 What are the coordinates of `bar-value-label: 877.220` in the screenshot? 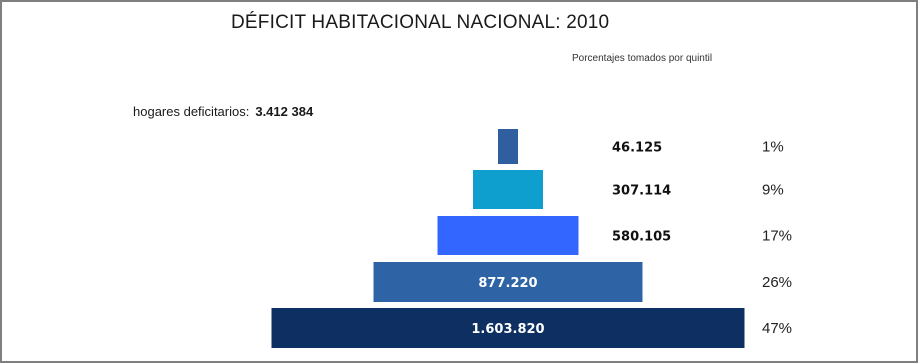 It's located at (507, 283).